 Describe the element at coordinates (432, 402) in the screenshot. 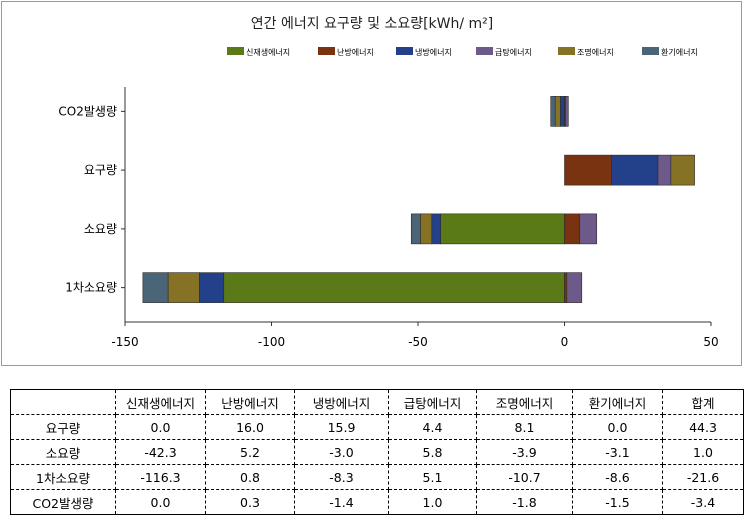

I see `table-header-cell: 급탕에너지` at that location.